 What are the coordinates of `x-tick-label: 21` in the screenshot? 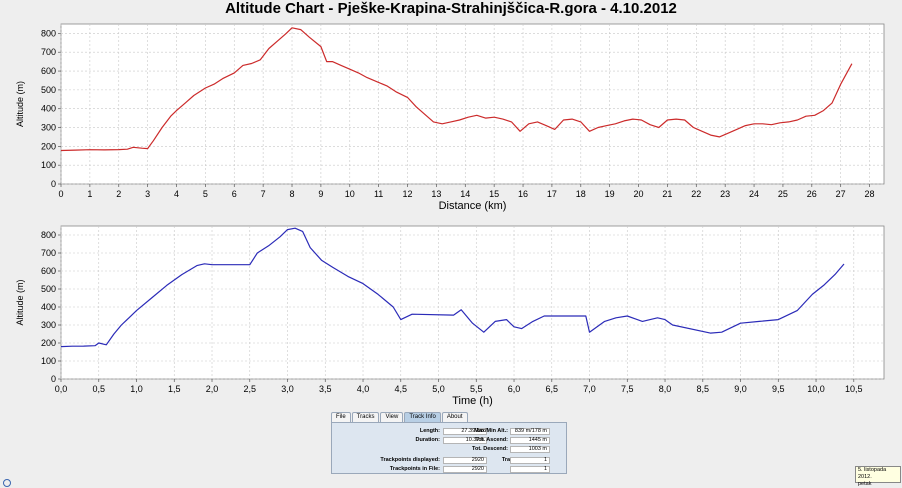 It's located at (667, 194).